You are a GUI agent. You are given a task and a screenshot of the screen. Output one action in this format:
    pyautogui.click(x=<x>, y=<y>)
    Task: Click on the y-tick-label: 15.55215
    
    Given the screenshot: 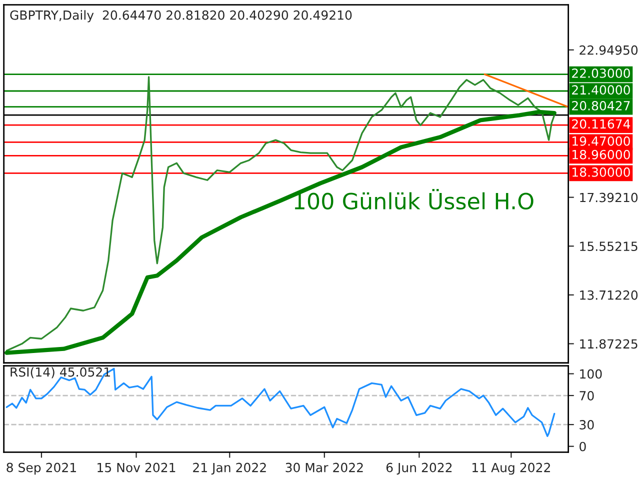 What is the action you would take?
    pyautogui.click(x=609, y=247)
    